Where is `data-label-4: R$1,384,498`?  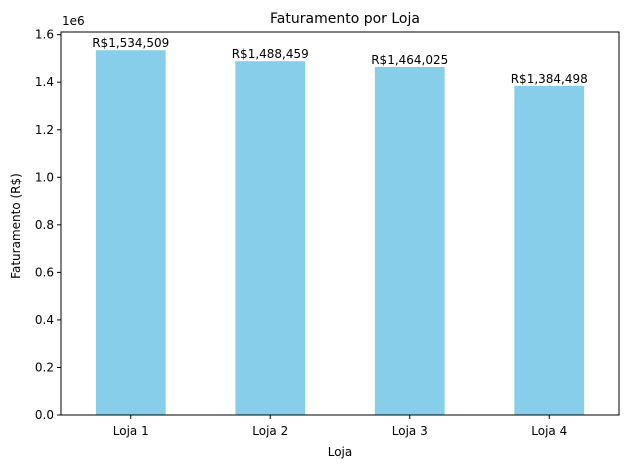
data-label-4: R$1,384,498 is located at coordinates (549, 79).